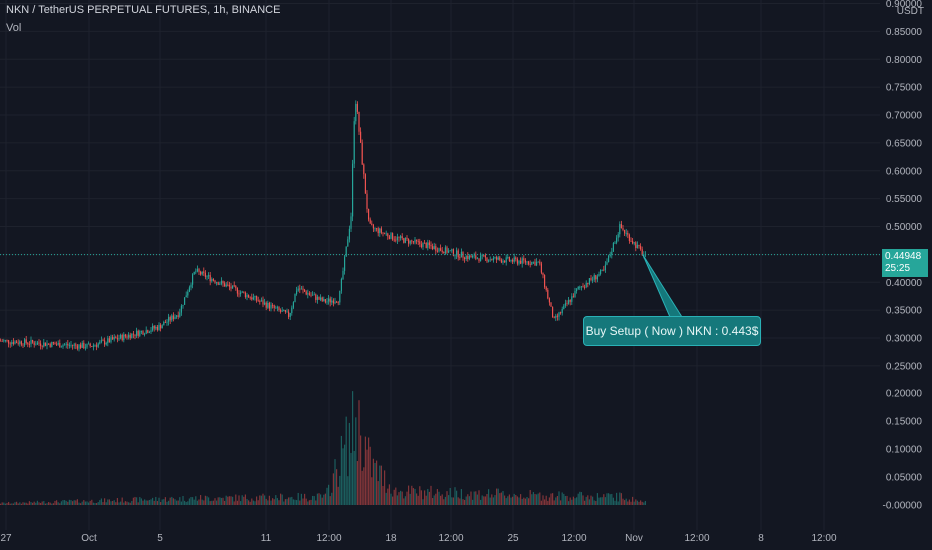 The width and height of the screenshot is (932, 550). What do you see at coordinates (903, 256) in the screenshot?
I see `last-price-value: 0.44948` at bounding box center [903, 256].